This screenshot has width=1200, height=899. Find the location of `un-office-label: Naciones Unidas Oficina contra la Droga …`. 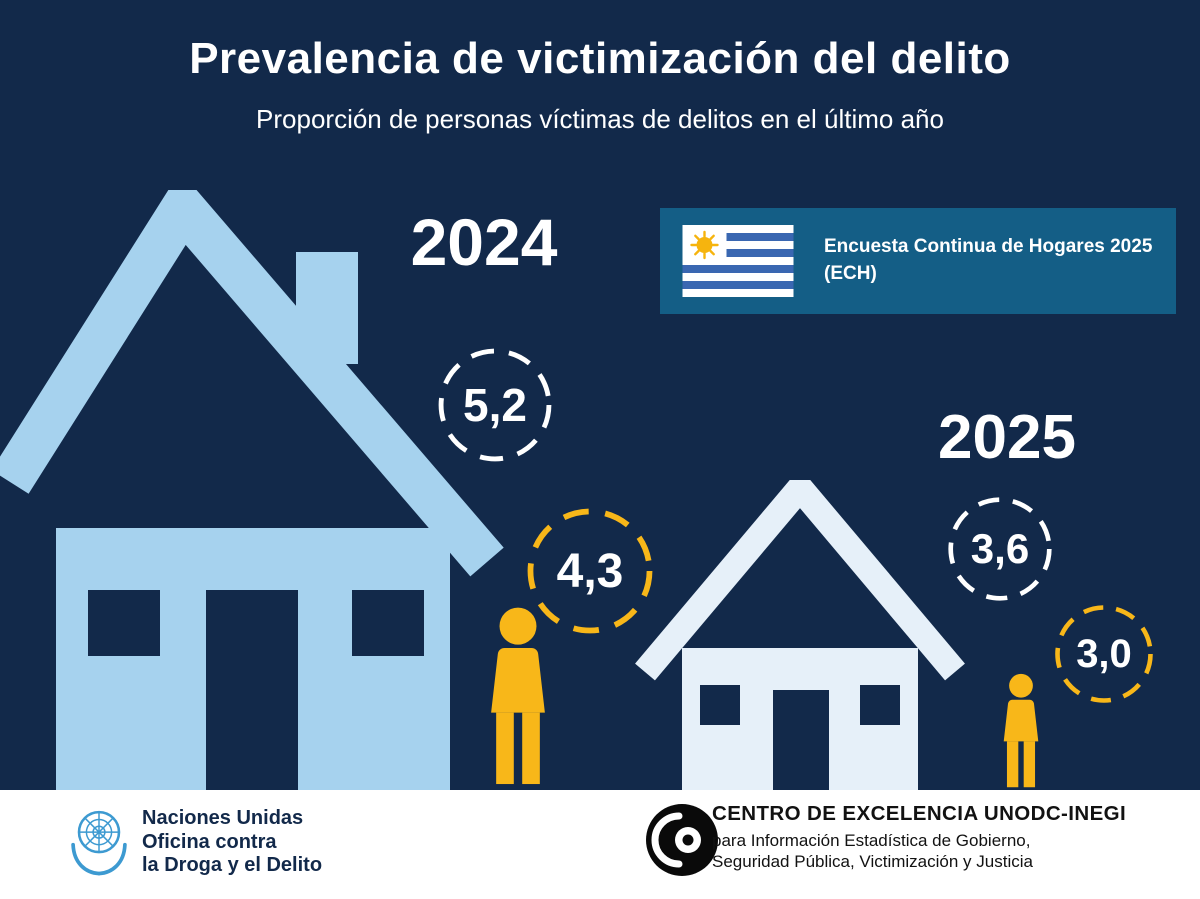

un-office-label: Naciones Unidas Oficina contra la Droga … is located at coordinates (232, 842).